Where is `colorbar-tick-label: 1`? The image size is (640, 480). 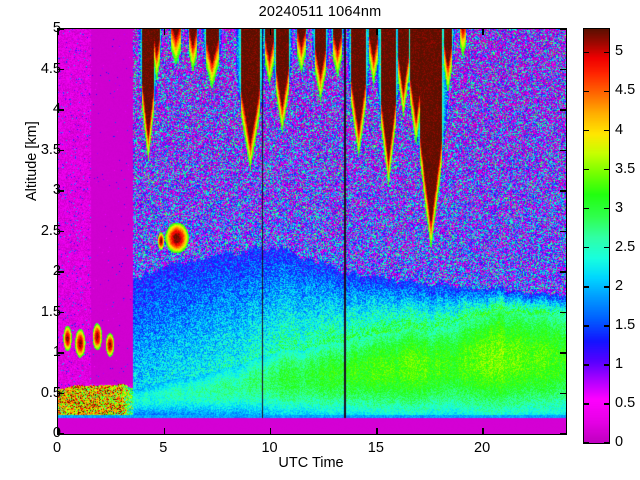
colorbar-tick-label: 1 is located at coordinates (619, 363).